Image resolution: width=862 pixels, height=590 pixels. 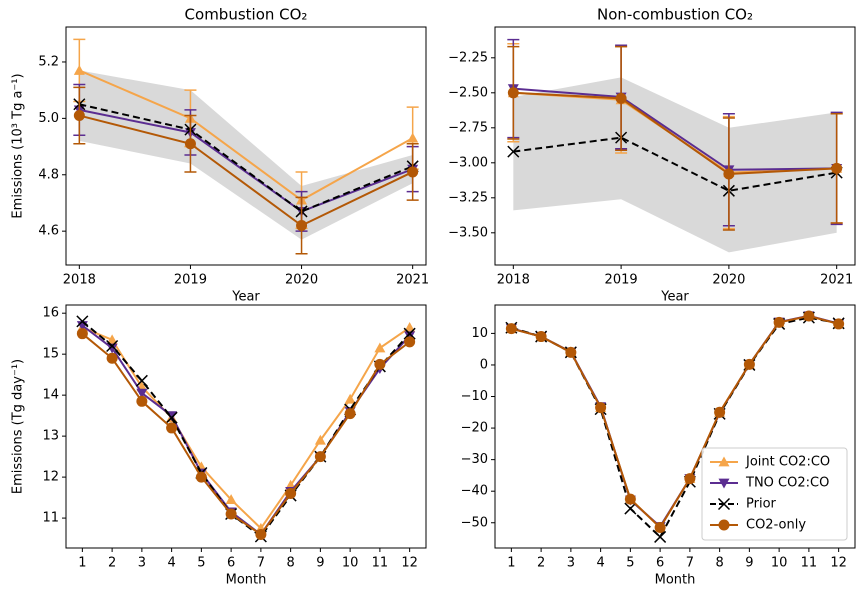 What do you see at coordinates (468, 127) in the screenshot?
I see `y-tick-label: −2.75` at bounding box center [468, 127].